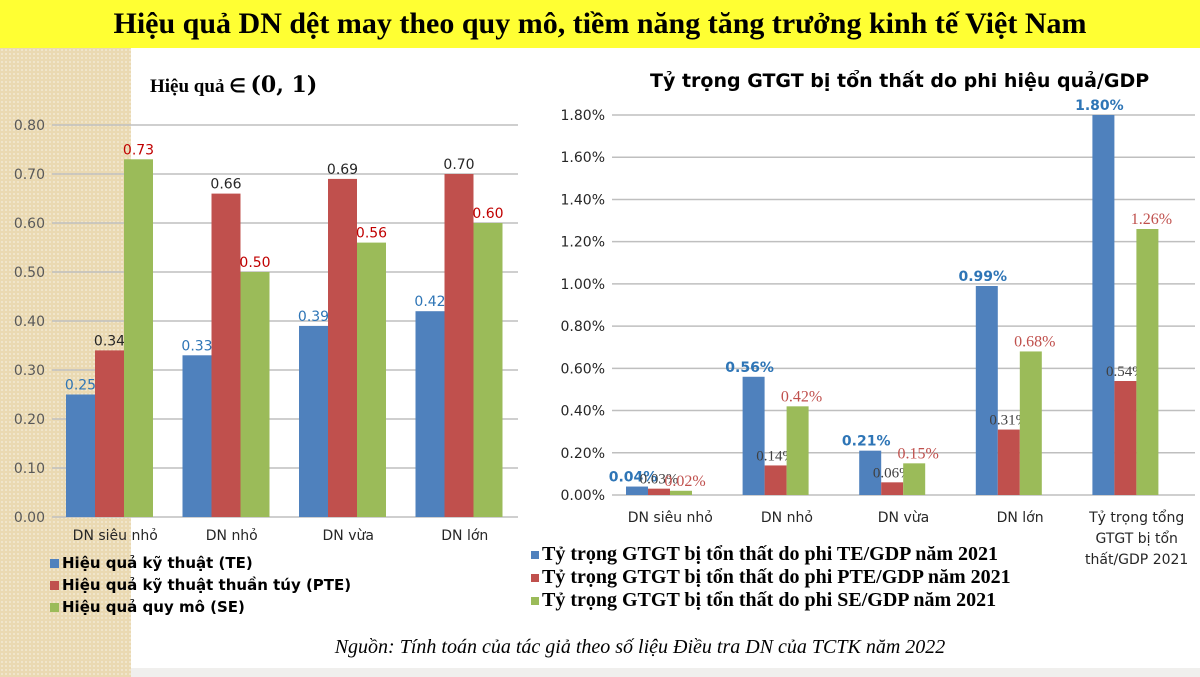  What do you see at coordinates (1125, 372) in the screenshot?
I see `bar-value-label: 0.54%` at bounding box center [1125, 372].